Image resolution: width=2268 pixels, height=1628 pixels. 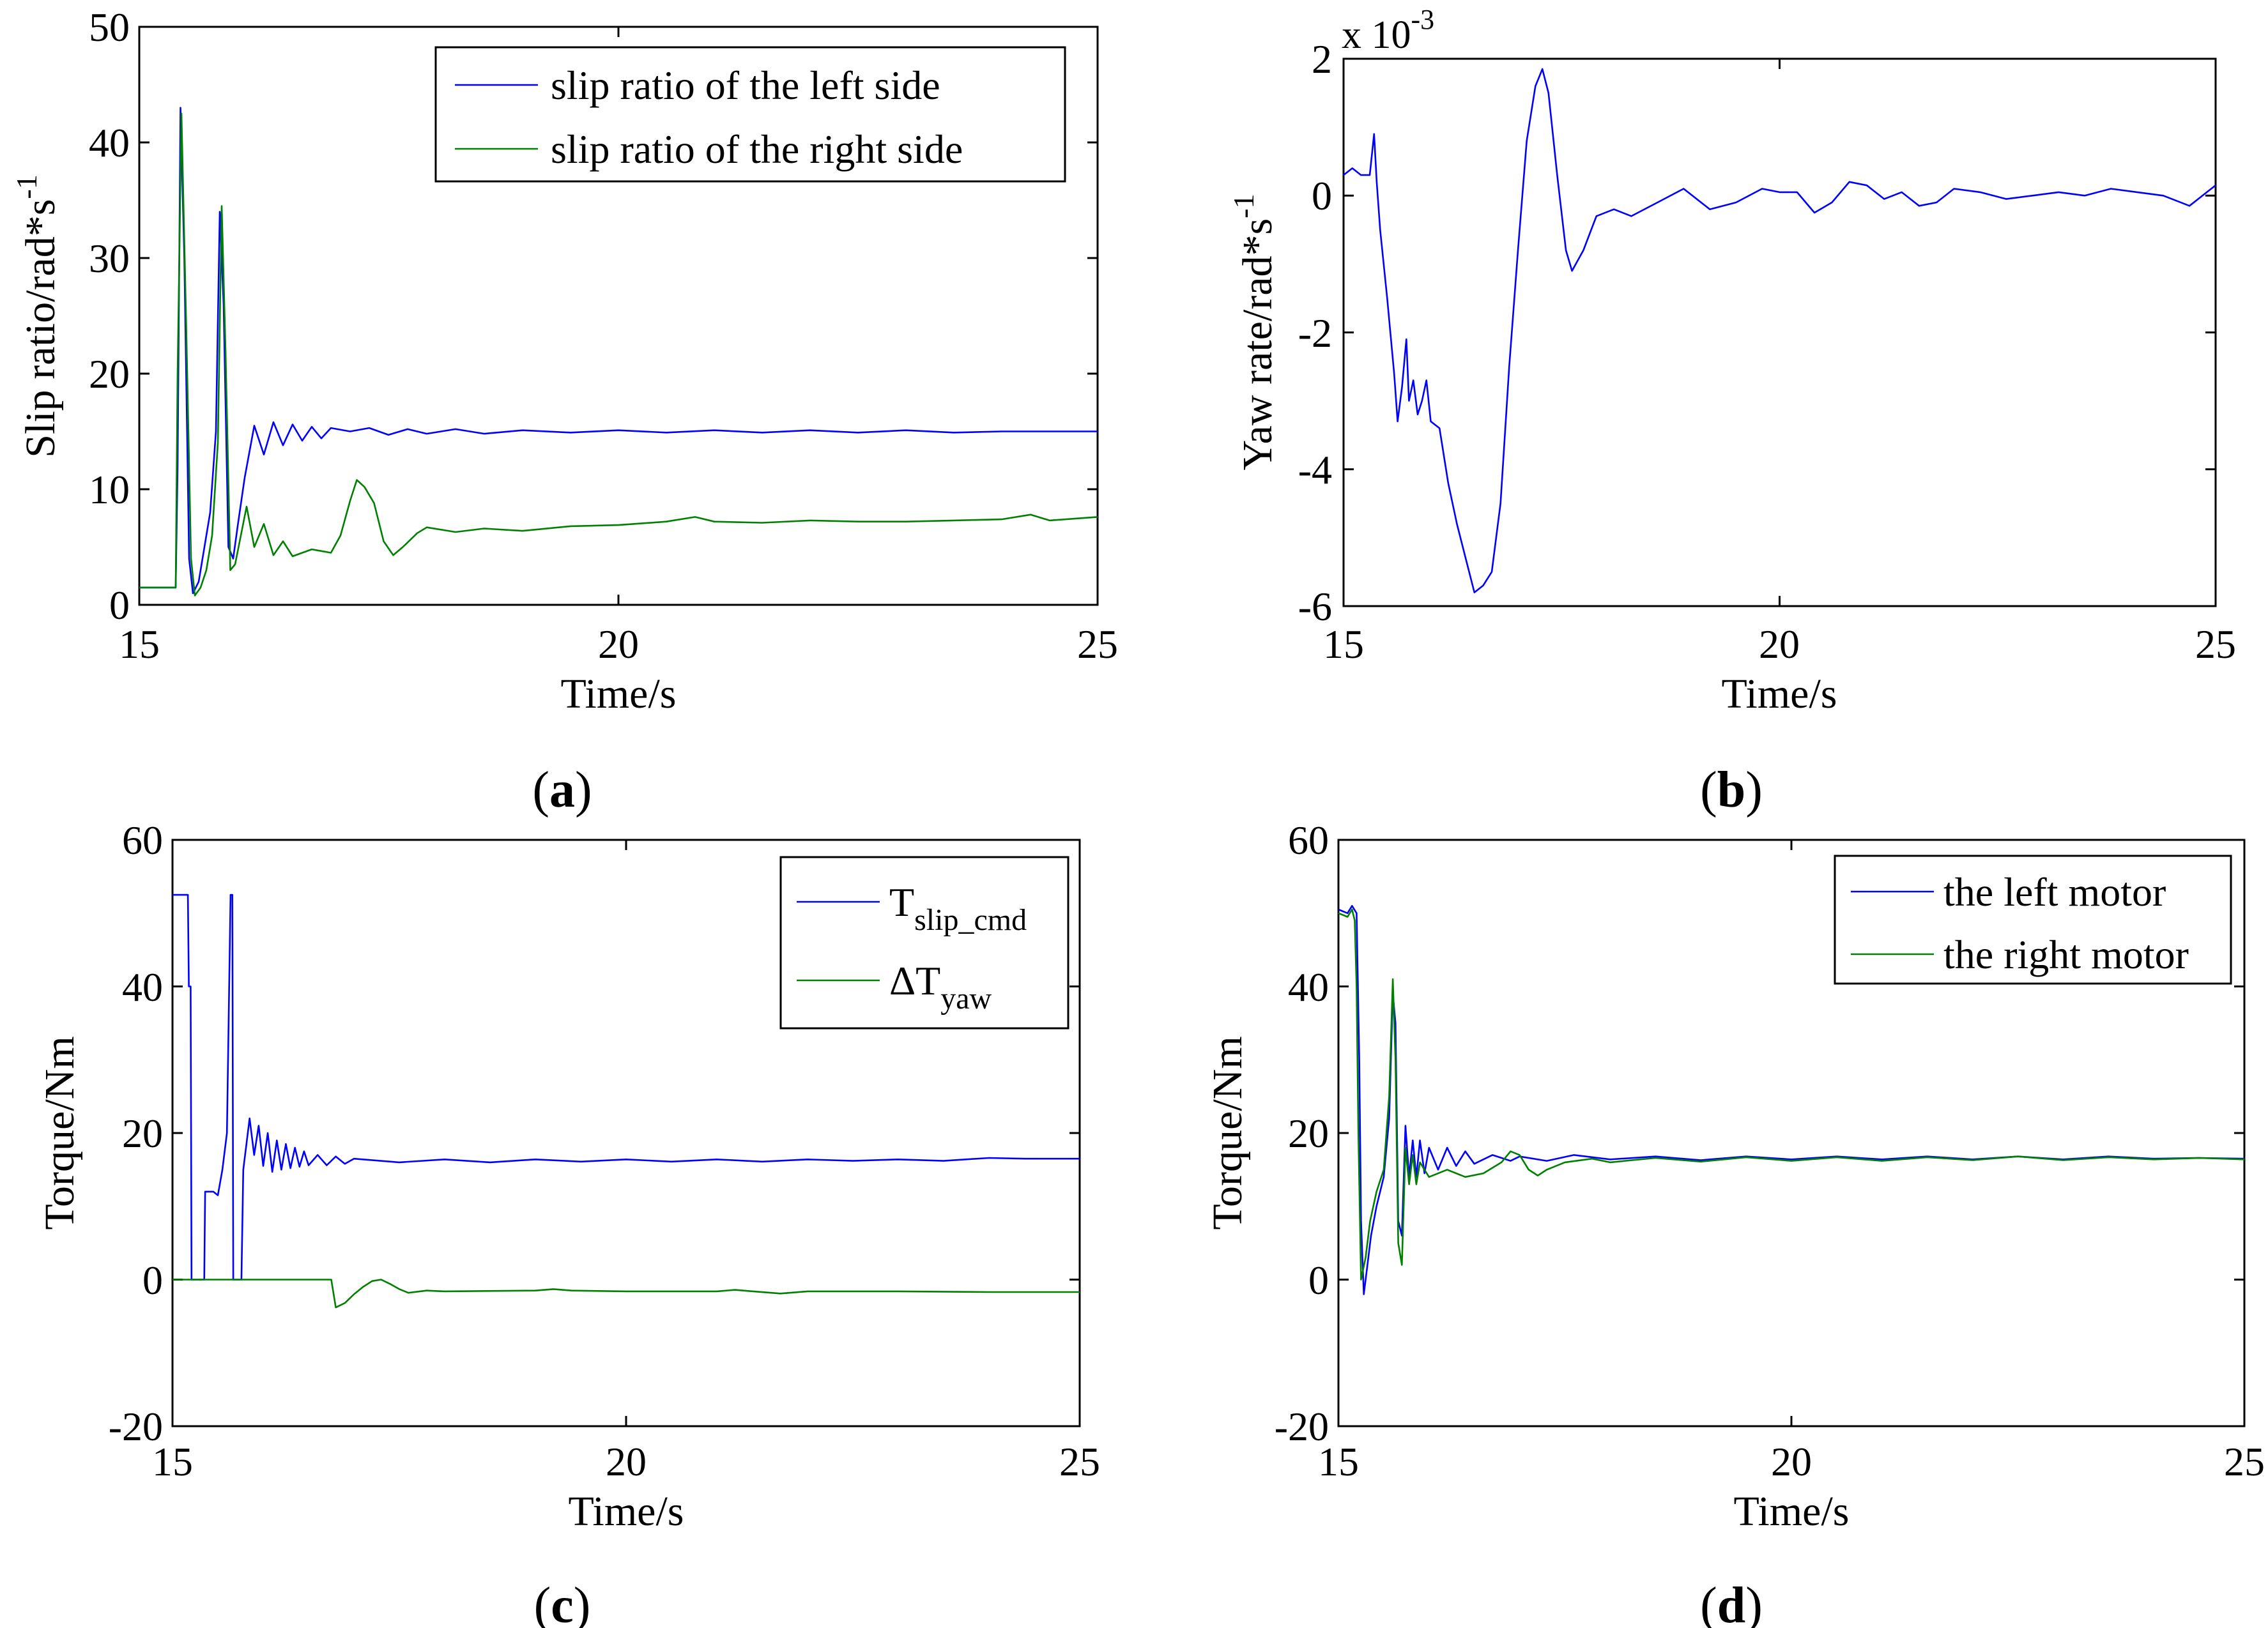 I want to click on y-tick-label: -4, so click(x=1315, y=469).